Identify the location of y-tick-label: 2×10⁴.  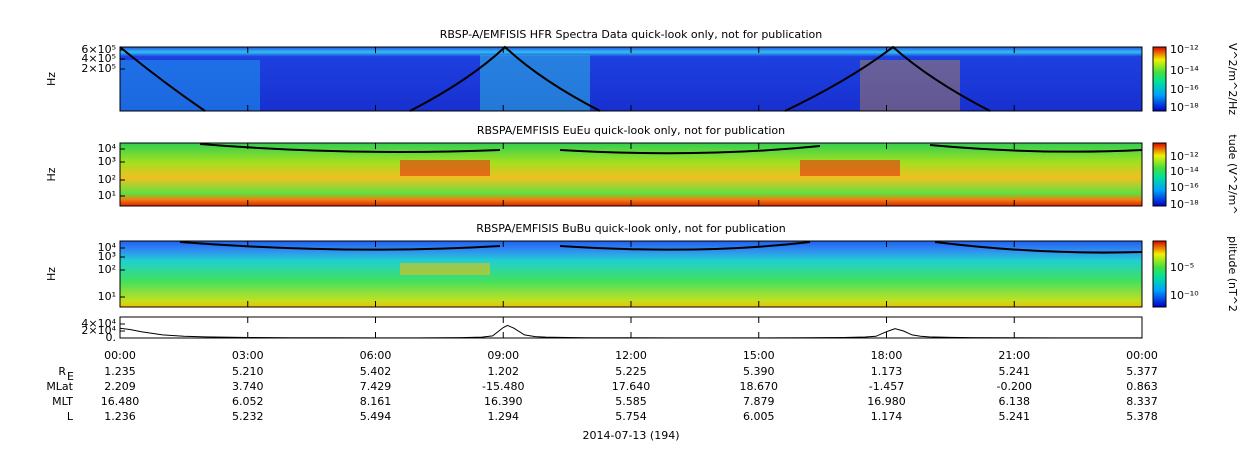
(98, 330).